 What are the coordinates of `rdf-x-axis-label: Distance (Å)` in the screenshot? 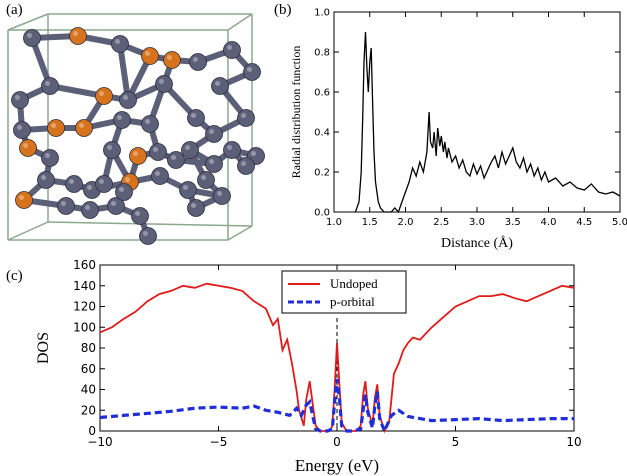 It's located at (477, 243).